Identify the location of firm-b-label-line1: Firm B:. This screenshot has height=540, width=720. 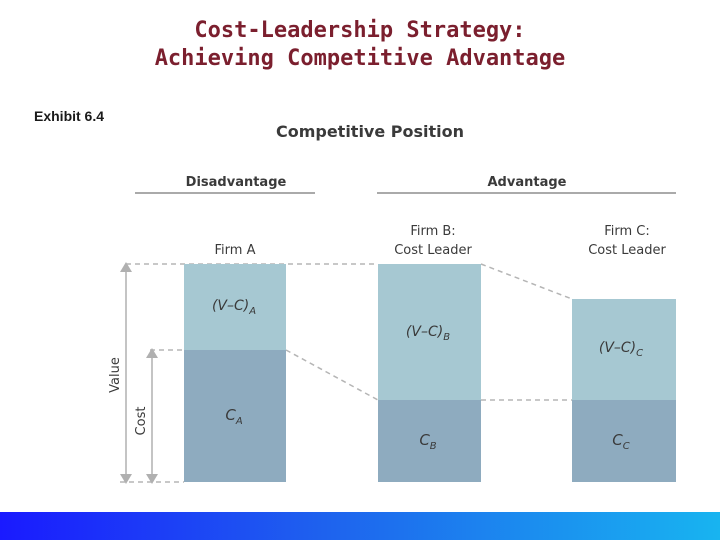
(432, 231).